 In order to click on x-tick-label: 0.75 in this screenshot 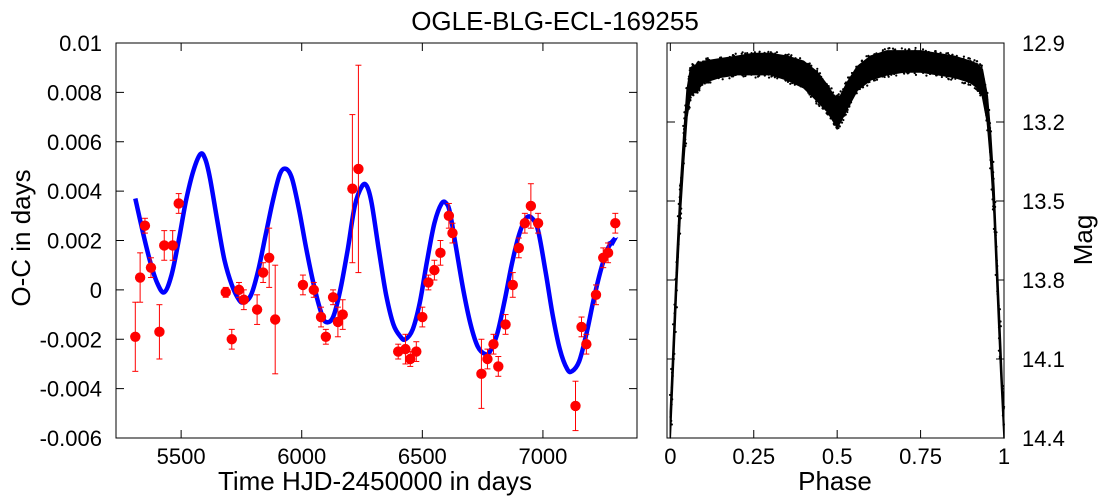, I will do `click(920, 456)`.